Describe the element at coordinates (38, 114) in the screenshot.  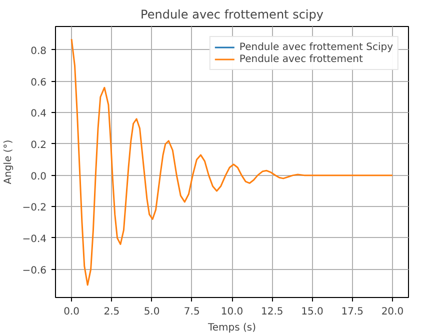
I see `y-tick-label: 0.4` at that location.